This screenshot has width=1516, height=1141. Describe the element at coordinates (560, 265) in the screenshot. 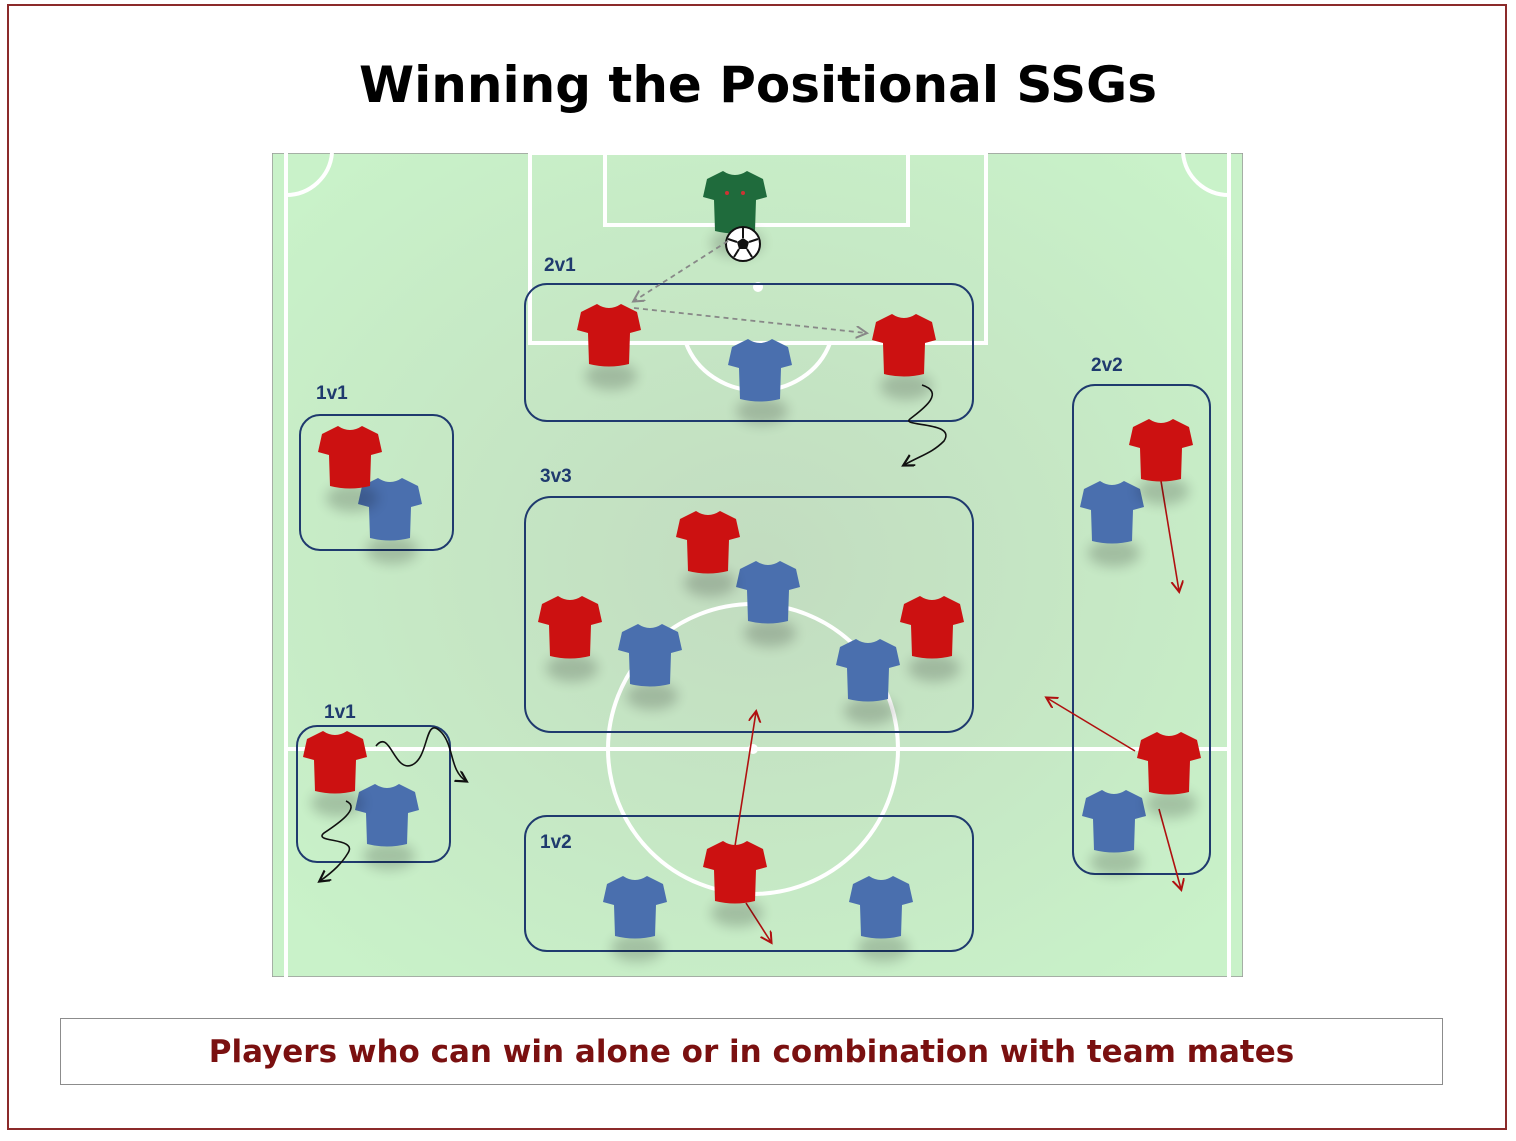

I see `zone-label-2v1: 2v1` at that location.